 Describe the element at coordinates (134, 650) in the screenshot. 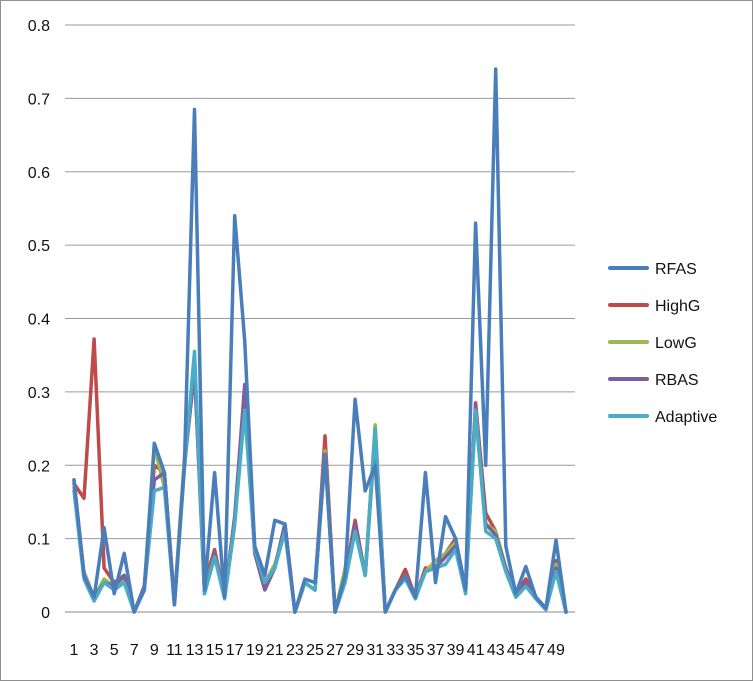

I see `x-tick-label: 7` at that location.